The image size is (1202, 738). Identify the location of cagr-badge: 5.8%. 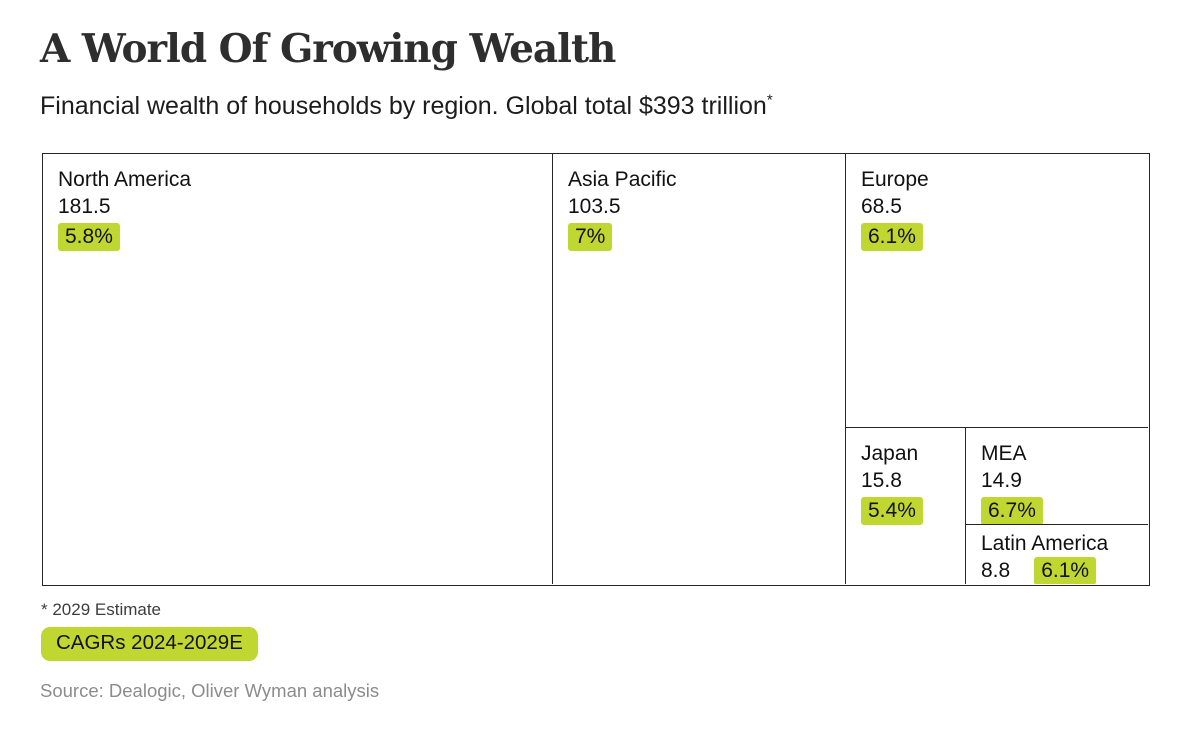
(89, 237).